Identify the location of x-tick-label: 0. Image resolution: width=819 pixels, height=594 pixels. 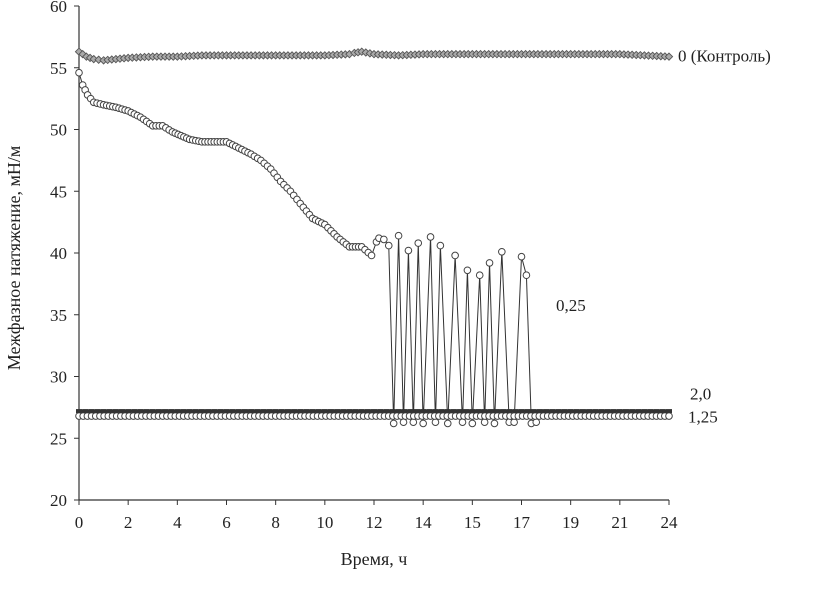
(79, 522).